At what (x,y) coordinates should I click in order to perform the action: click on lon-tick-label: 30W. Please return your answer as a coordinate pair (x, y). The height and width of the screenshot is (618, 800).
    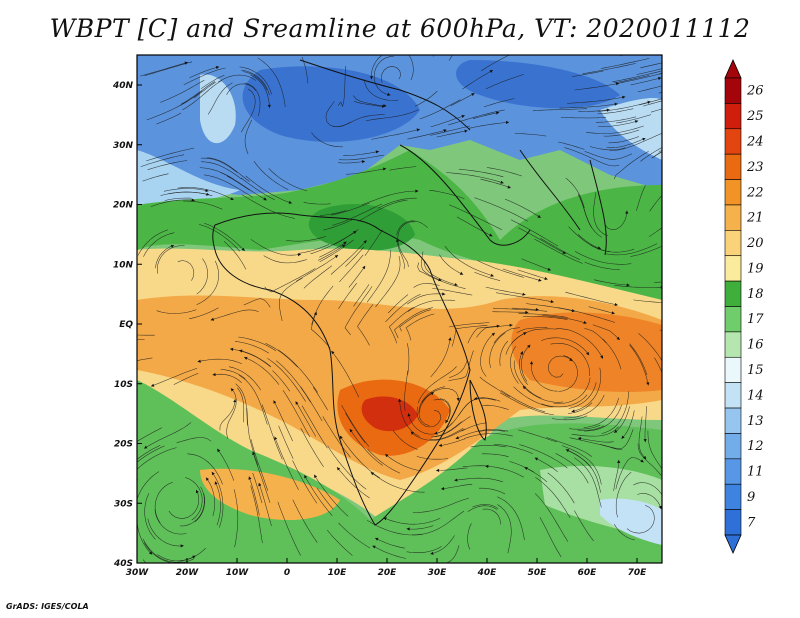
    Looking at the image, I should click on (138, 573).